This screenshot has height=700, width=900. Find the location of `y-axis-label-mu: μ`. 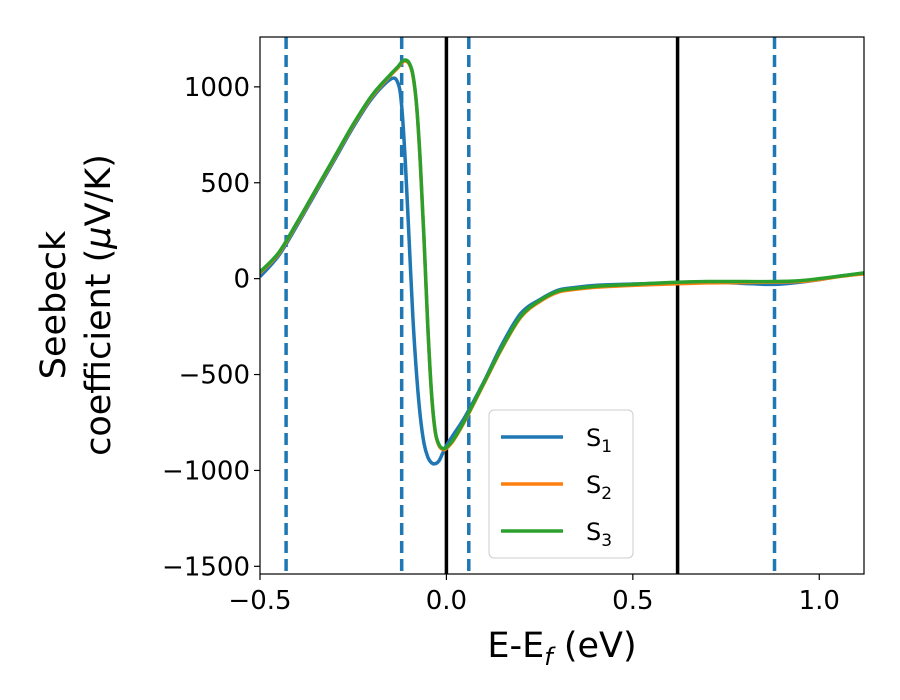

y-axis-label-mu: μ is located at coordinates (99, 237).